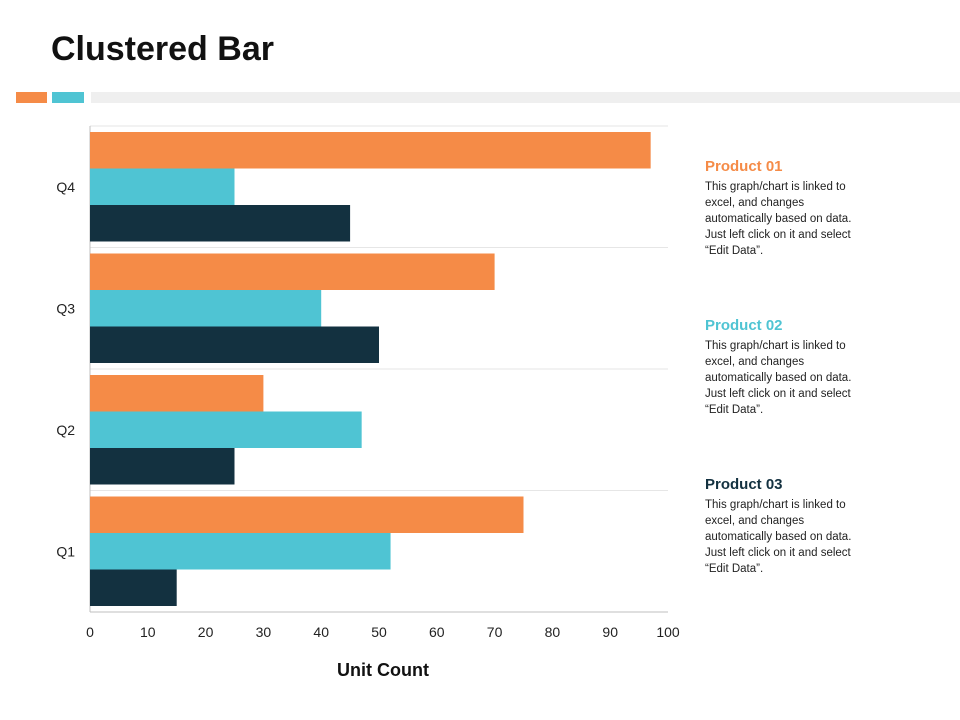  Describe the element at coordinates (321, 632) in the screenshot. I see `x-tick-label: 40` at that location.